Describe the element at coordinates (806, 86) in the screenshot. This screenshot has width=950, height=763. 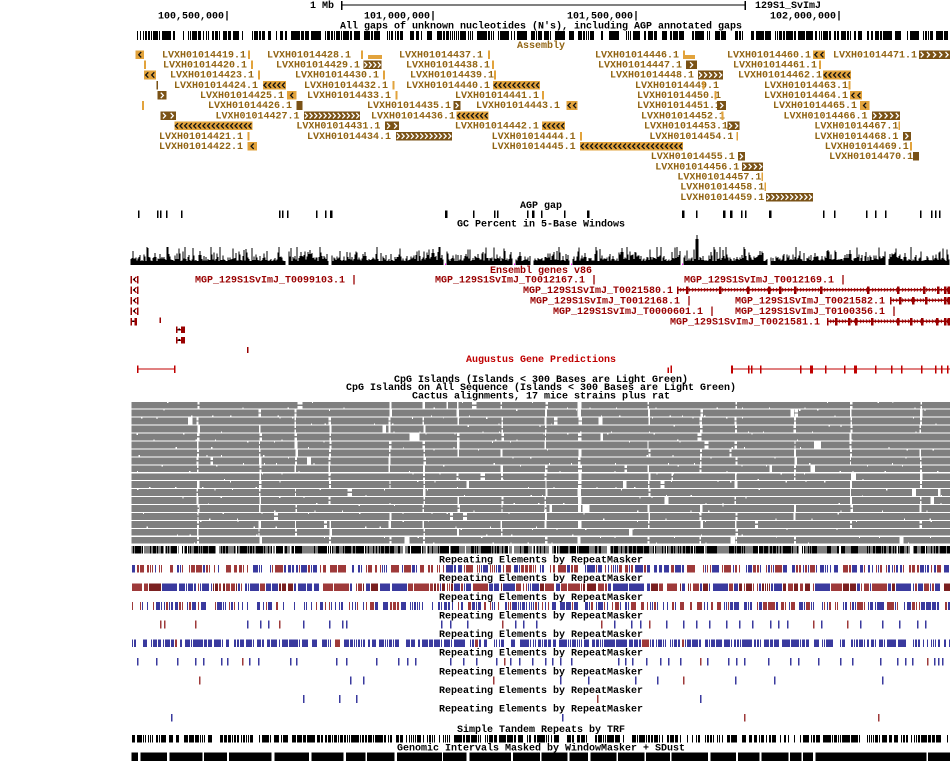
I see `svg-text: LVXH01014463.1` at that location.